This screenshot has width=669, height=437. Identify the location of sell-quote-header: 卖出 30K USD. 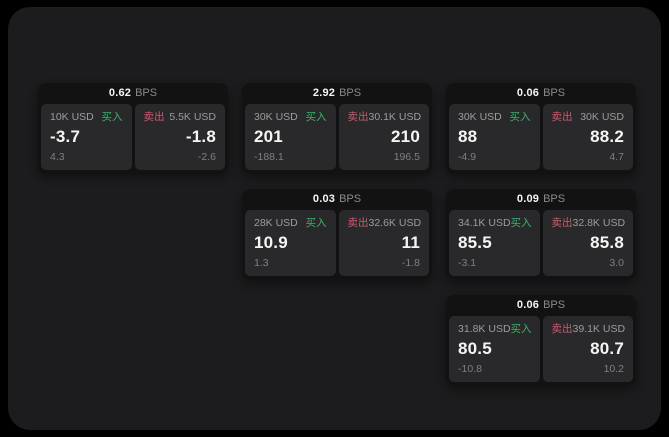
(588, 117).